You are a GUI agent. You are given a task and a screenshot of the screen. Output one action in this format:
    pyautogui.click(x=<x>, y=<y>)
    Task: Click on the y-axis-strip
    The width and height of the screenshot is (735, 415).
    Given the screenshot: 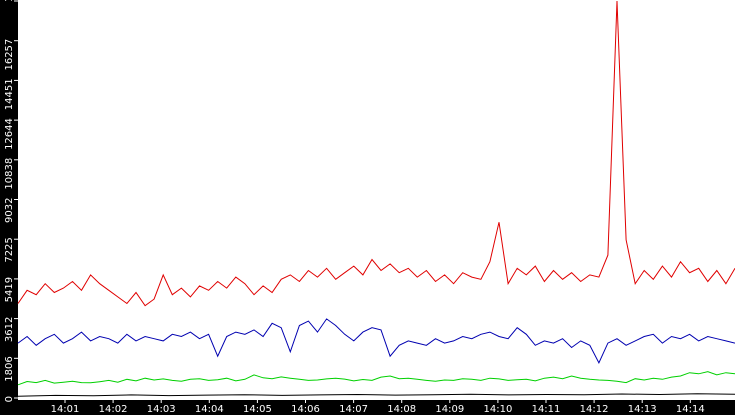 What is the action you would take?
    pyautogui.click(x=9, y=207)
    